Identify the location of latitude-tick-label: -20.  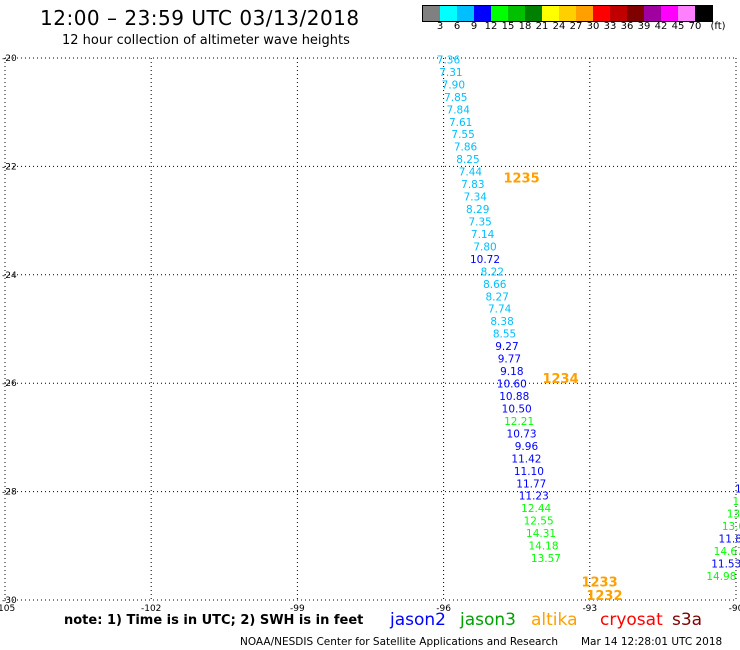
(9, 59).